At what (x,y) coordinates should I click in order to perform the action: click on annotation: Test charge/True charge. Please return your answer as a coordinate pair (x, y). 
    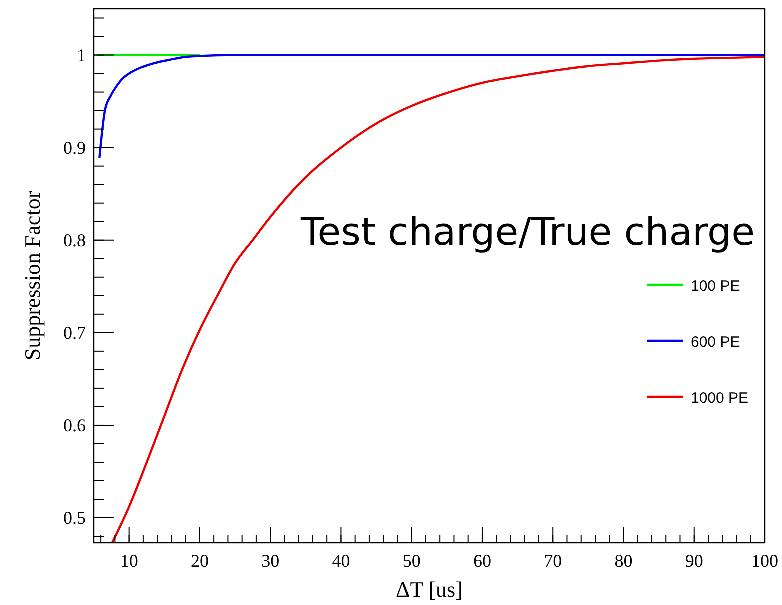
    Looking at the image, I should click on (527, 232).